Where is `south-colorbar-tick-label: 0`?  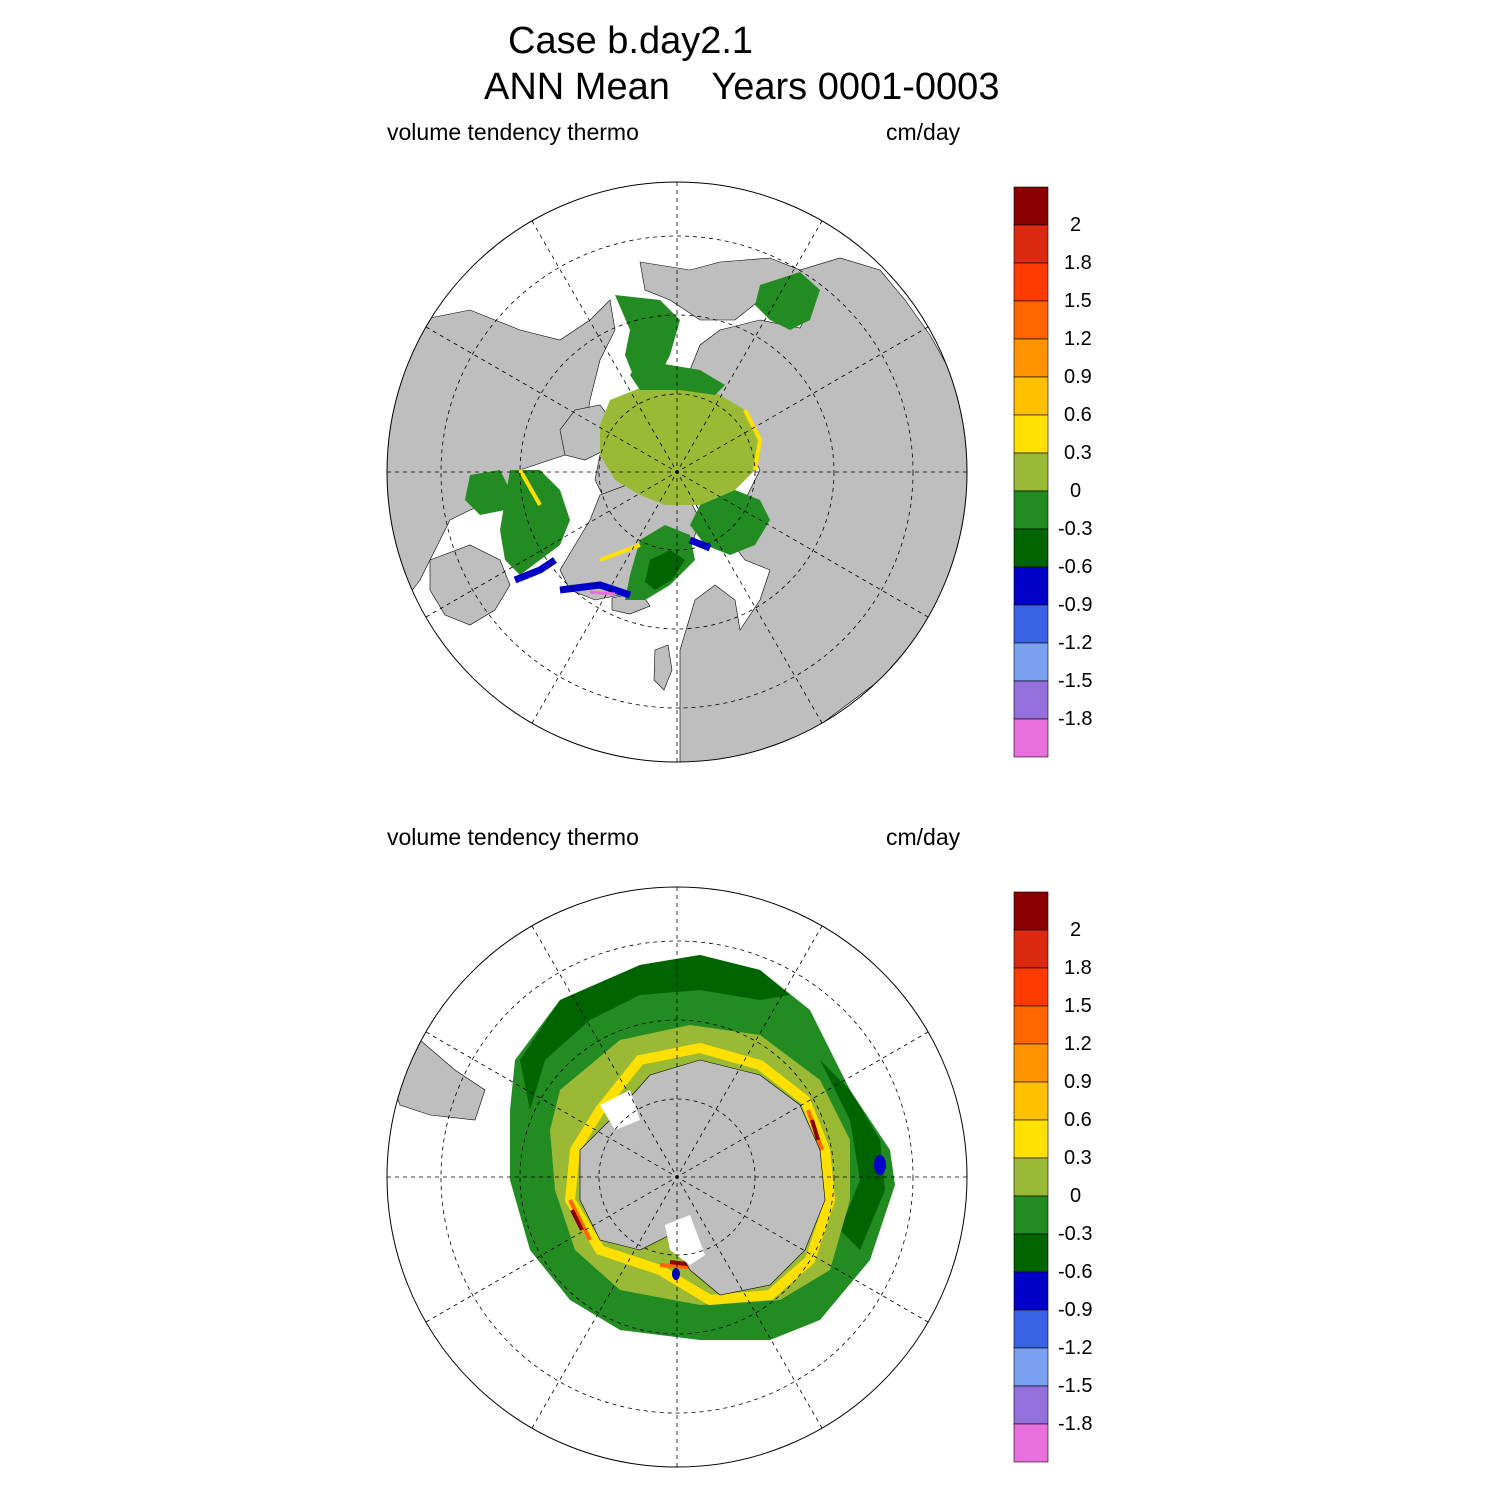 south-colorbar-tick-label: 0 is located at coordinates (1076, 1196).